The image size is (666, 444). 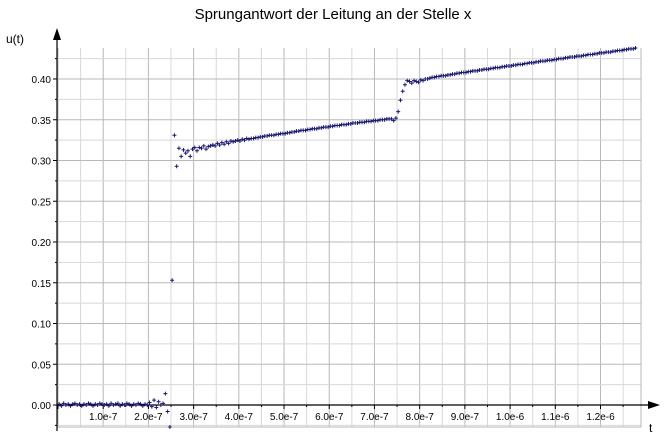 I want to click on x-tick-label: 1.0e-6, so click(x=510, y=417).